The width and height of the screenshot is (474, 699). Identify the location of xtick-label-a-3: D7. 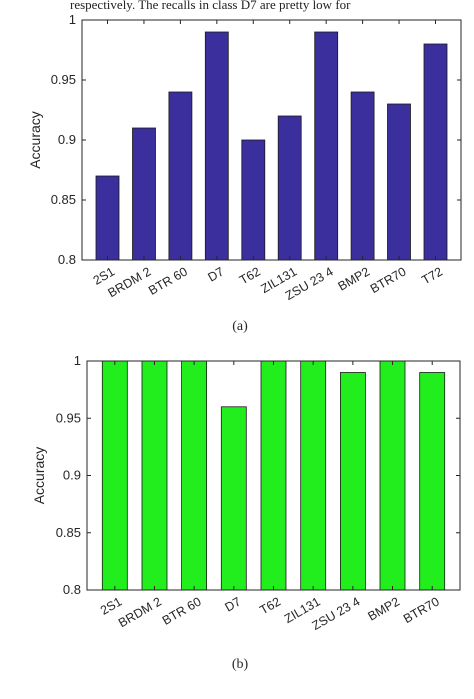
(215, 274).